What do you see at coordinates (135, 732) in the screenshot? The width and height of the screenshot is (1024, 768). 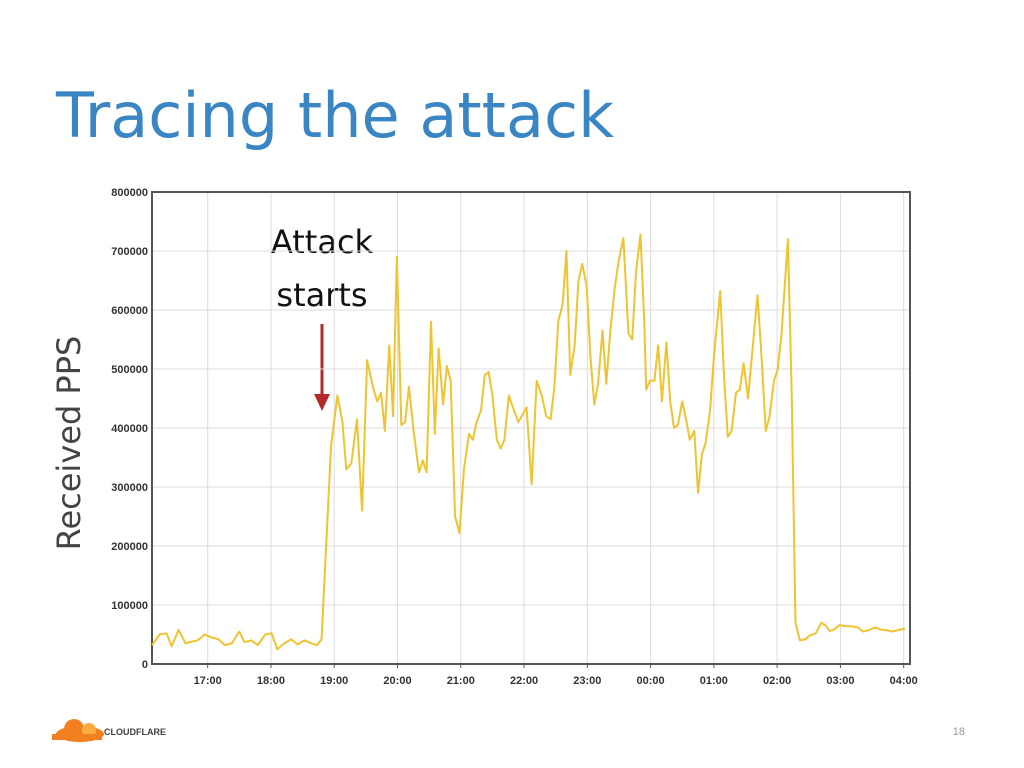 I see `logo-text: CLOUDFLARE` at bounding box center [135, 732].